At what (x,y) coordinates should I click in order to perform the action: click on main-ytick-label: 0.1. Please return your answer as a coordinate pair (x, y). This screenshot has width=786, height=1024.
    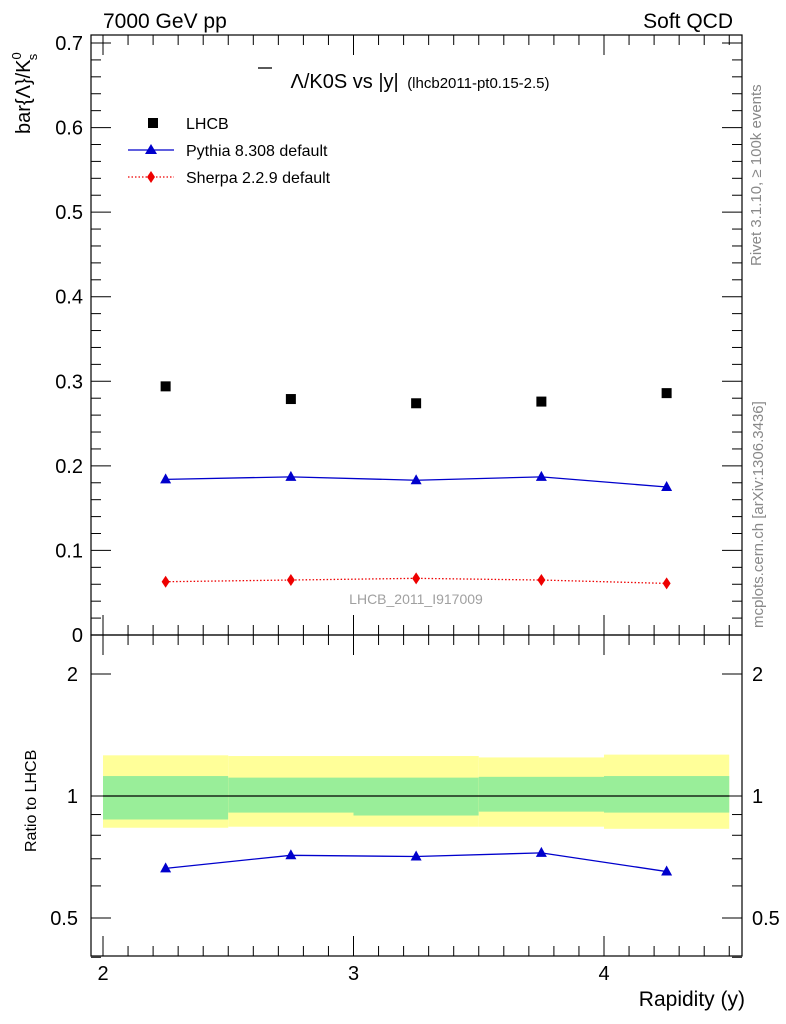
    Looking at the image, I should click on (69, 551).